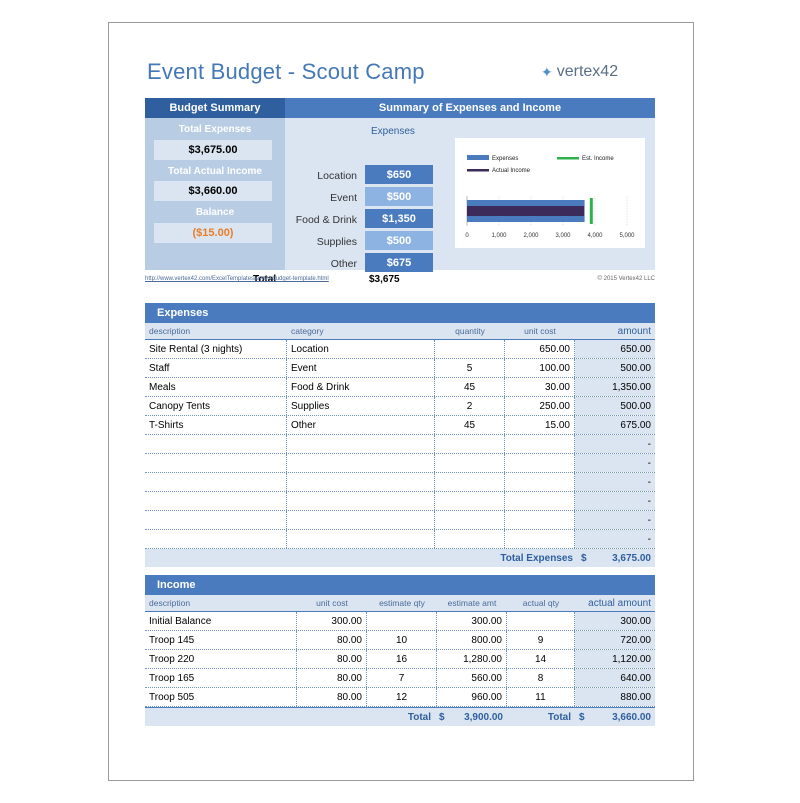 This screenshot has height=803, width=800. Describe the element at coordinates (361, 425) in the screenshot. I see `category-cell: Other` at that location.